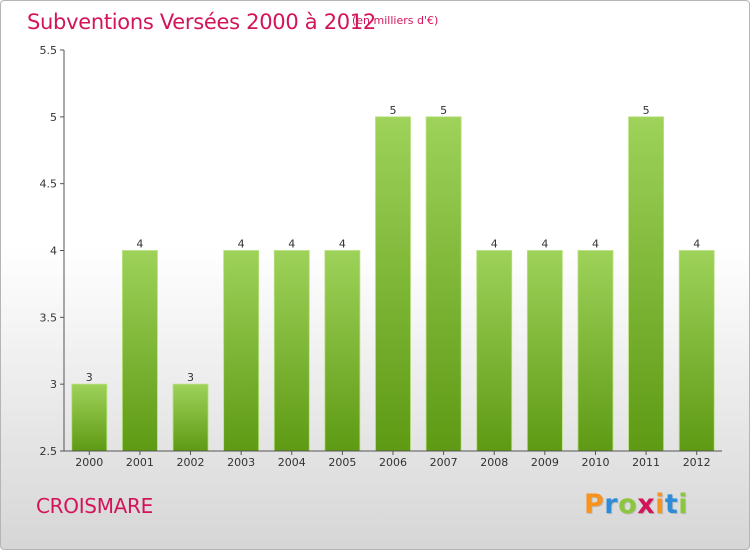 The image size is (750, 550). Describe the element at coordinates (494, 462) in the screenshot. I see `x-tick-label: 2008` at that location.